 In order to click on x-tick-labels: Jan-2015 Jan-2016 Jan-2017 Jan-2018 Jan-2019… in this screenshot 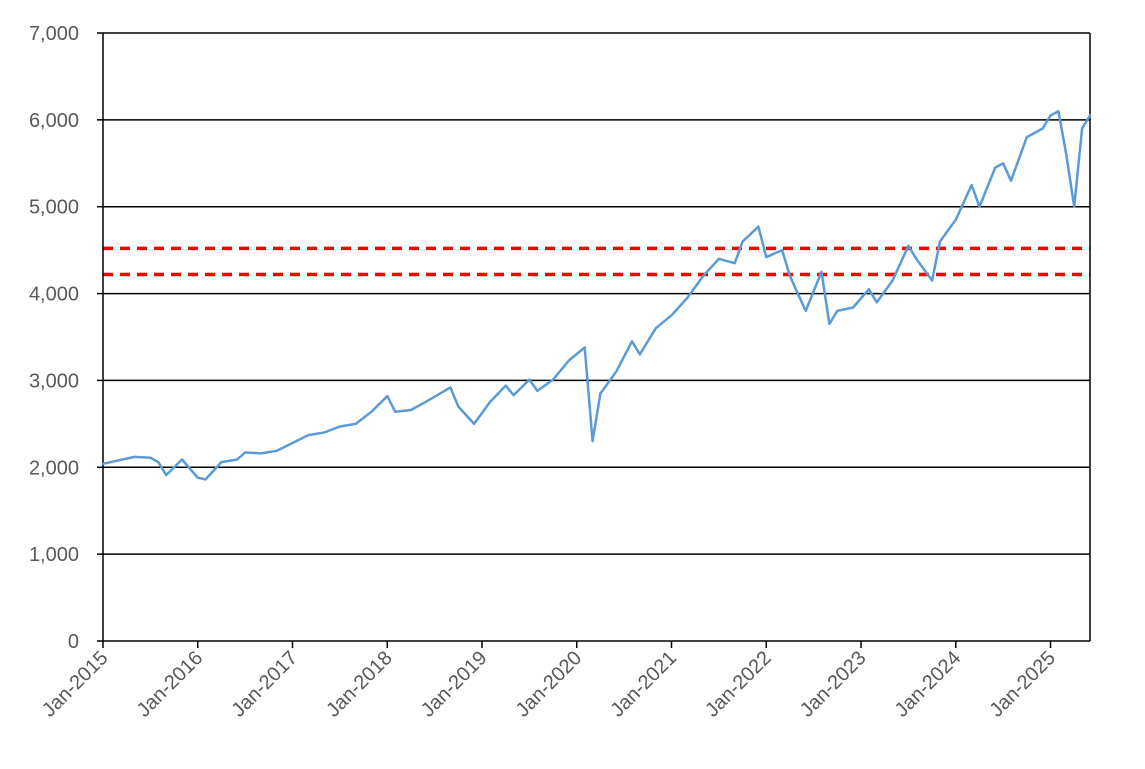, I will do `click(549, 684)`.